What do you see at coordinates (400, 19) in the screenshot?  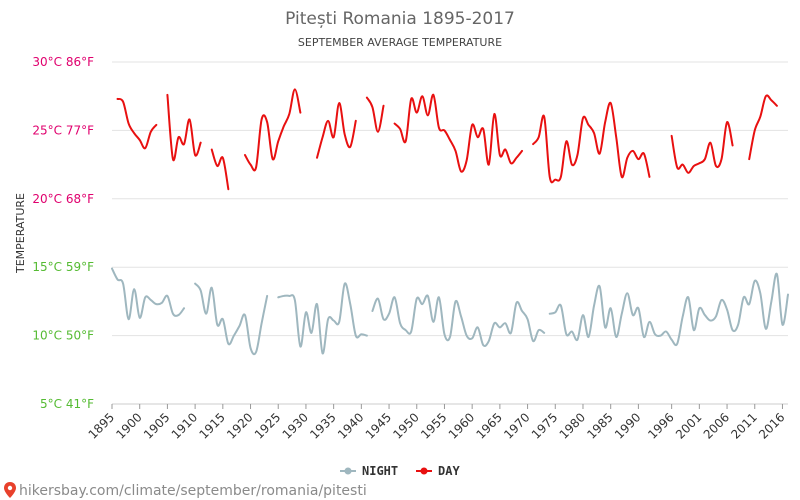 I see `chart-title: Pitești Romania 1895-2017` at bounding box center [400, 19].